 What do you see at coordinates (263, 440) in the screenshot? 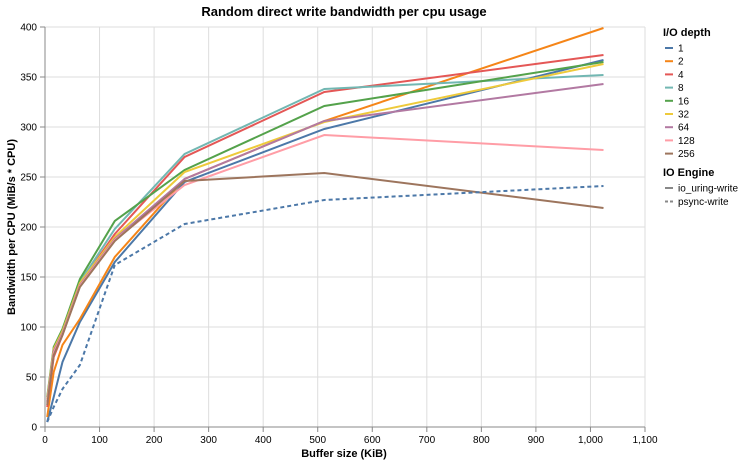
I see `x-tick-label: 400` at bounding box center [263, 440].